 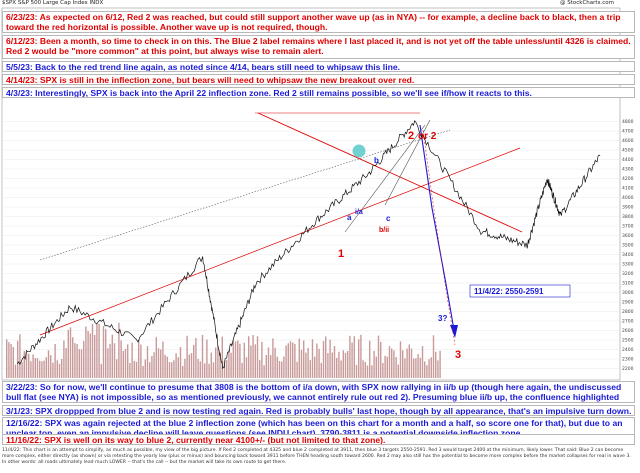 What do you see at coordinates (509, 291) in the screenshot?
I see `target-label: 11/4/22: 2550-2591` at bounding box center [509, 291].